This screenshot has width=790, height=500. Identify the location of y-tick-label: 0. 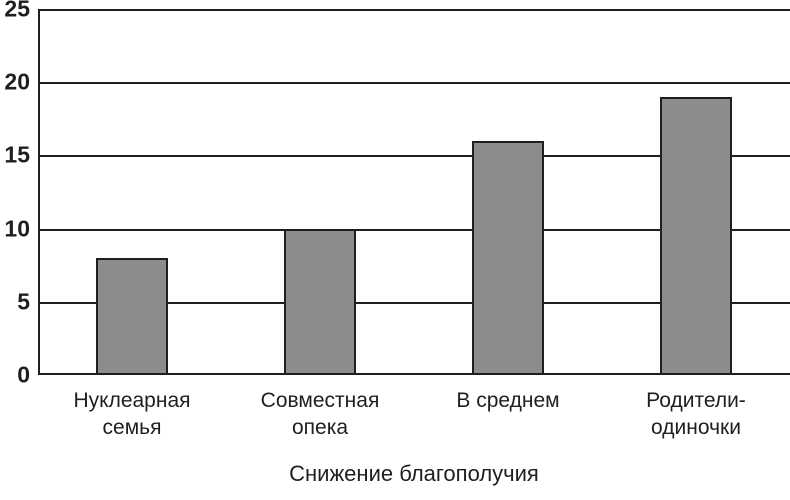
(23, 374).